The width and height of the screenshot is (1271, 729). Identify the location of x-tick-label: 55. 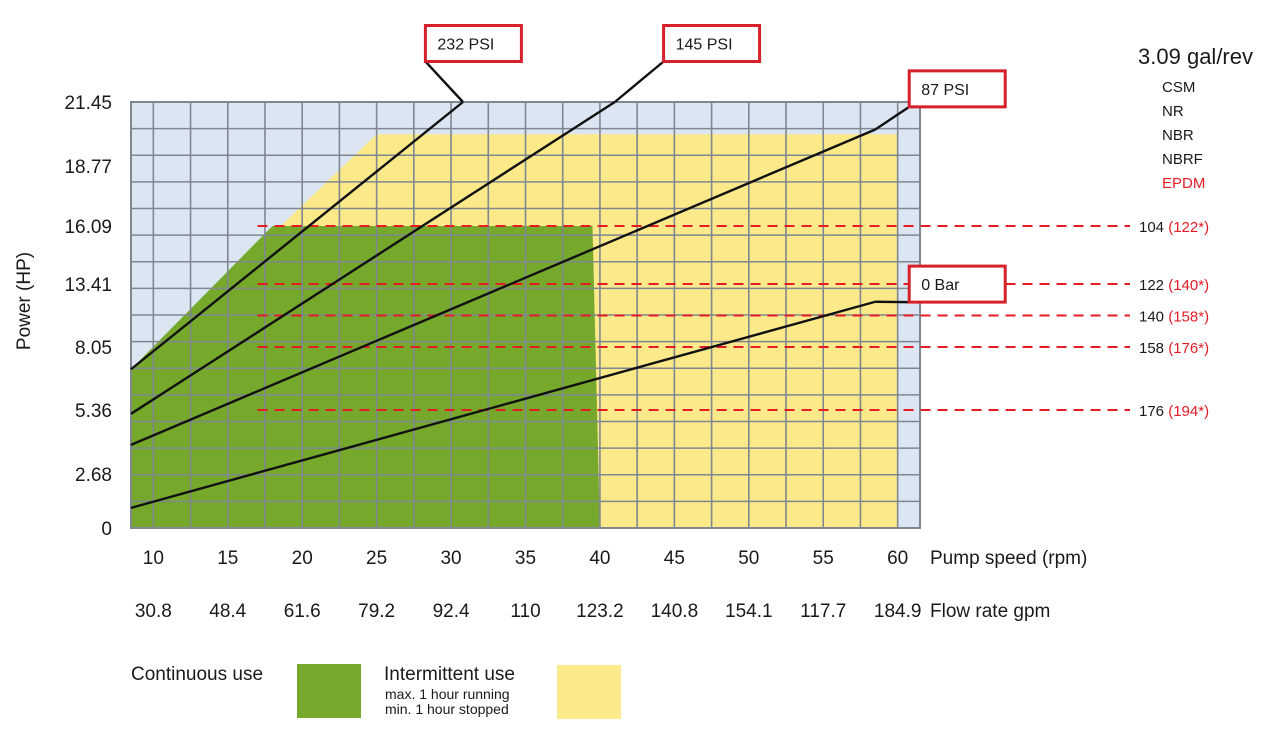
(823, 558).